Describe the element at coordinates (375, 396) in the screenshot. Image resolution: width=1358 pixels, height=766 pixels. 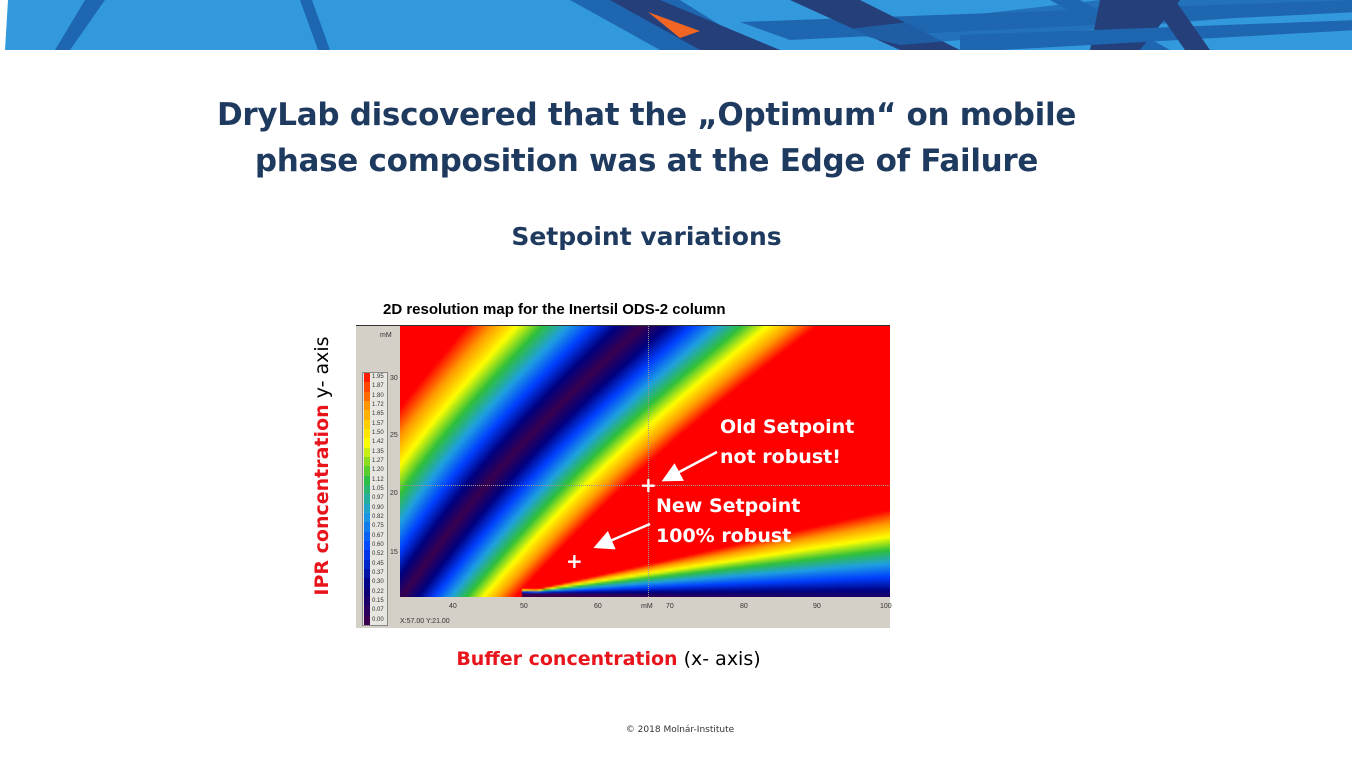
I see `legend-entry: 1.80` at that location.